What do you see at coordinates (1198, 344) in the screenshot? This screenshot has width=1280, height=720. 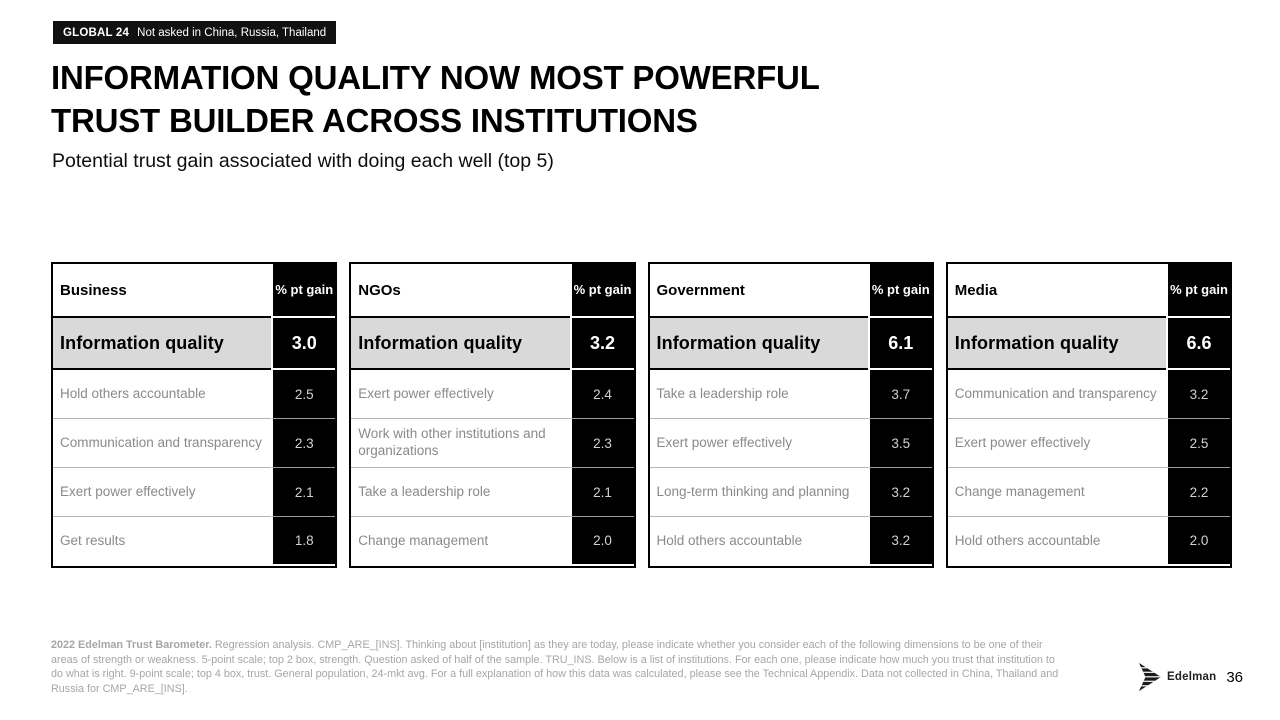 I see `trust-gain-value: 6.6` at bounding box center [1198, 344].